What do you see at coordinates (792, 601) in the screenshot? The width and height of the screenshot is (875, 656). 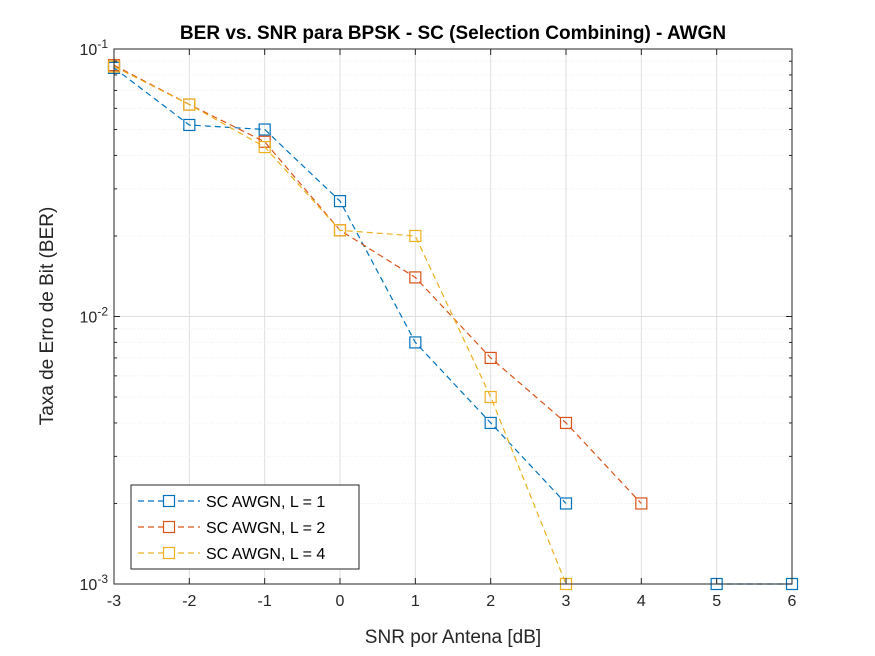 I see `x-tick-label: 6` at bounding box center [792, 601].